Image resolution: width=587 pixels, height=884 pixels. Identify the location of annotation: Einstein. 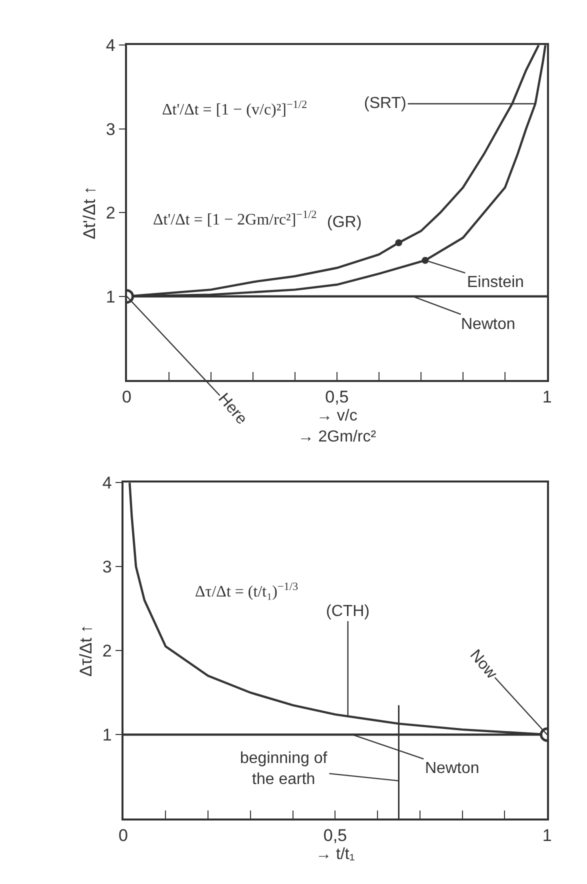
(495, 282).